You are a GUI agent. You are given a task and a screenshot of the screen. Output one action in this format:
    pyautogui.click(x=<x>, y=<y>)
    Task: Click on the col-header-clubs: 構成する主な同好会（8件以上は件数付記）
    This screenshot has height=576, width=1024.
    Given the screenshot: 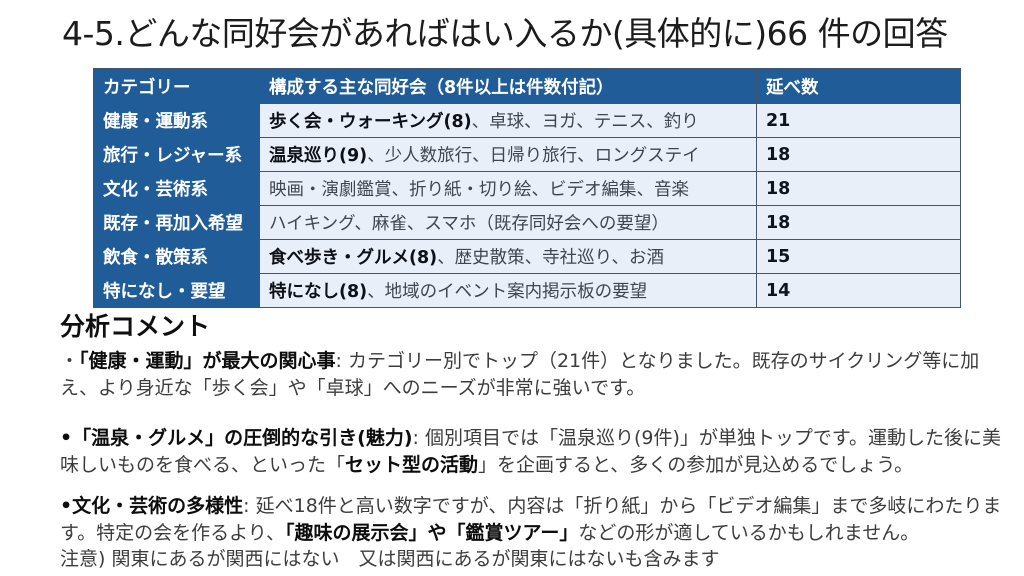 What is the action you would take?
    pyautogui.click(x=508, y=86)
    